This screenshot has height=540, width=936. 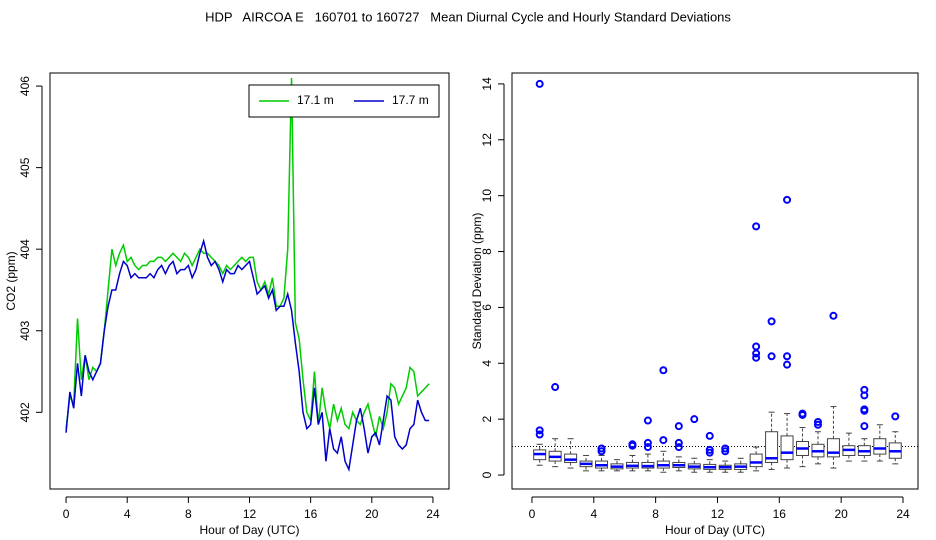 What do you see at coordinates (487, 418) in the screenshot?
I see `y-tick-label: 2` at bounding box center [487, 418].